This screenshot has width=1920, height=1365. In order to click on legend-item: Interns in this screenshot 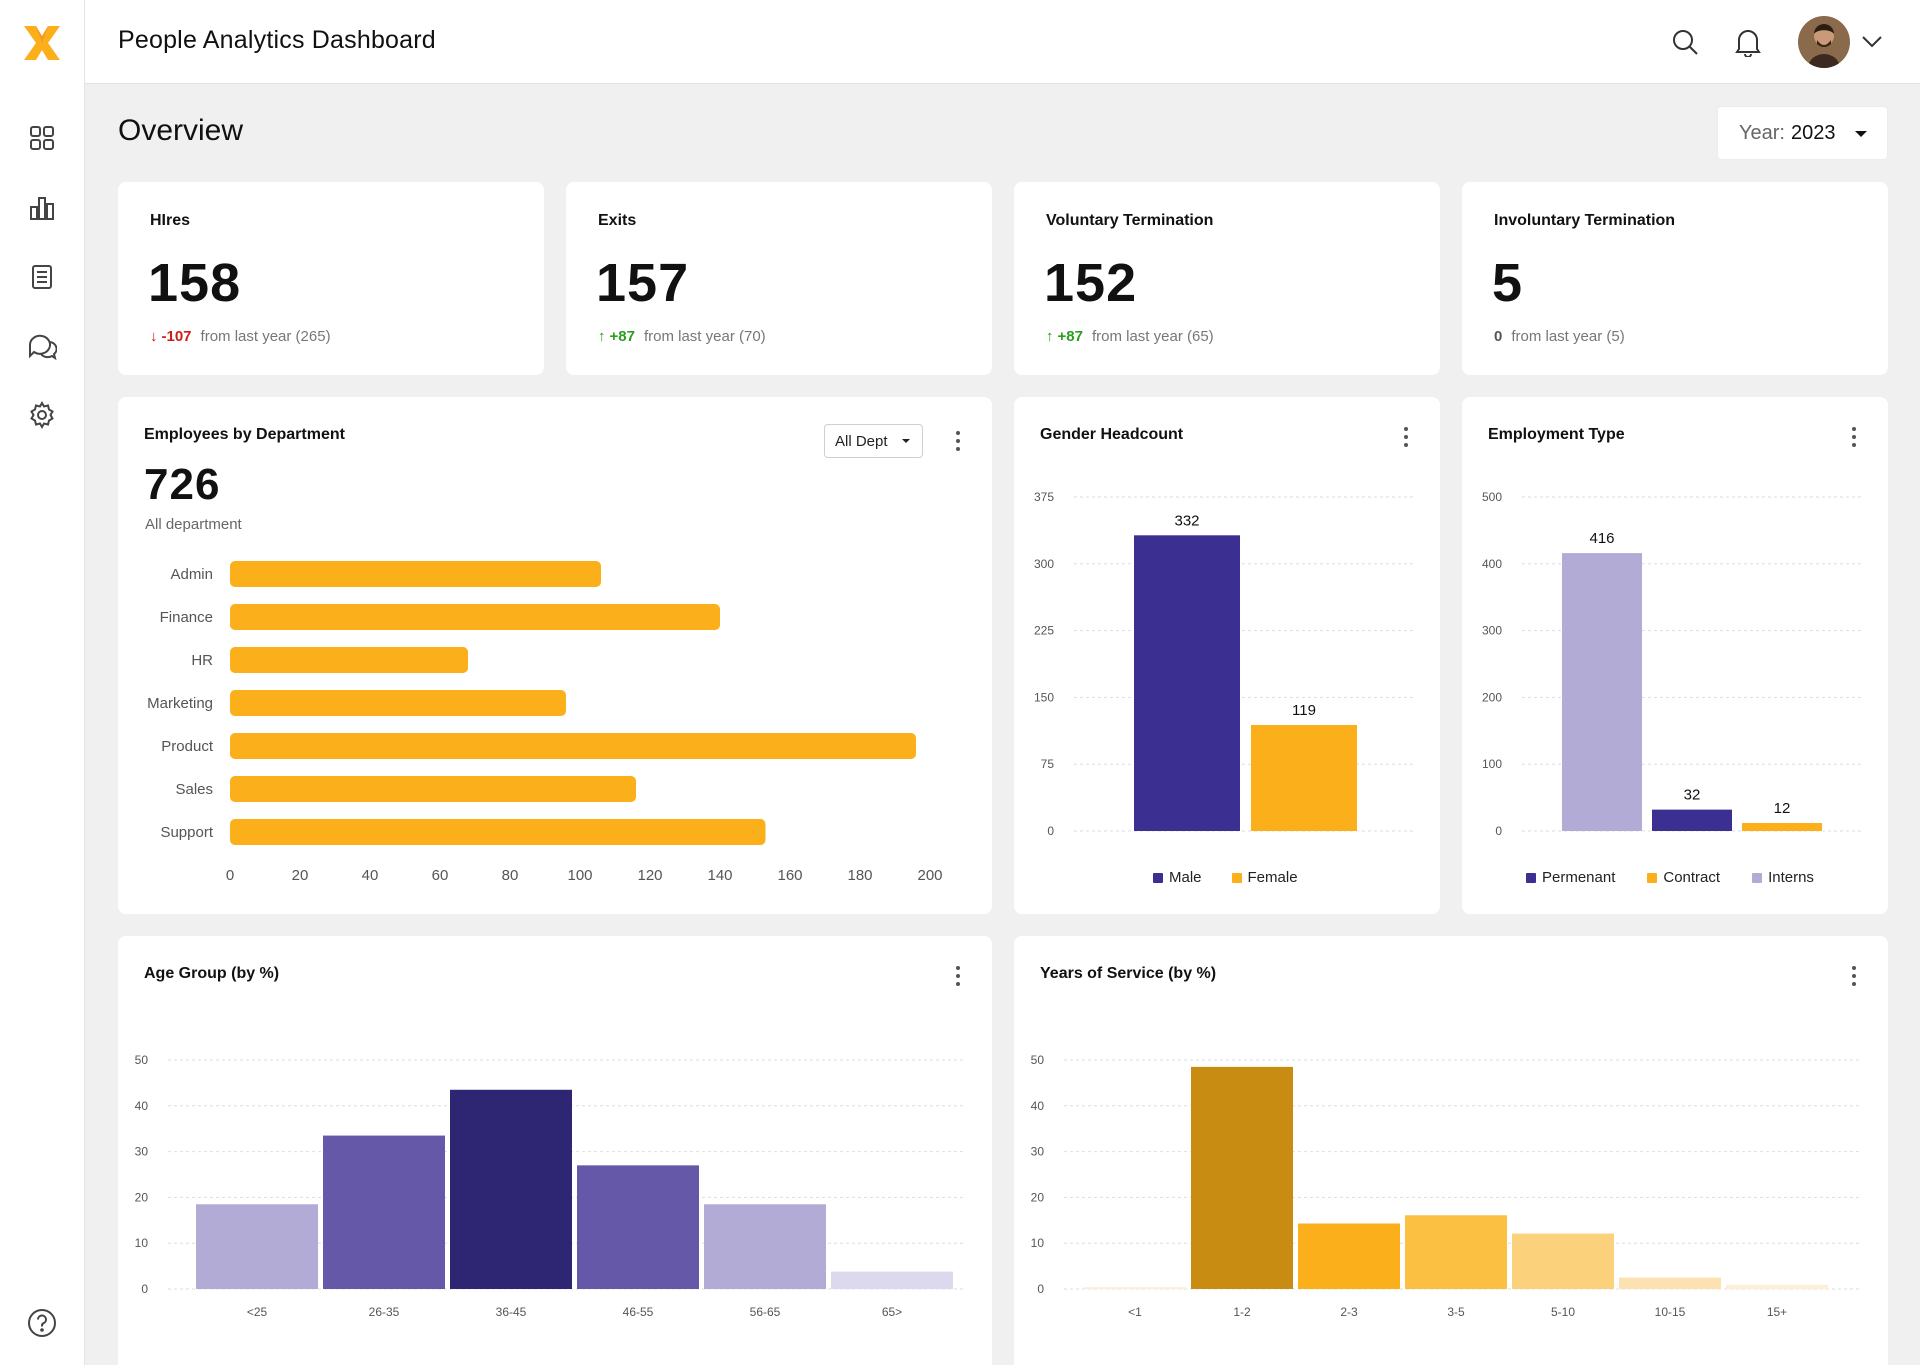, I will do `click(1783, 877)`.